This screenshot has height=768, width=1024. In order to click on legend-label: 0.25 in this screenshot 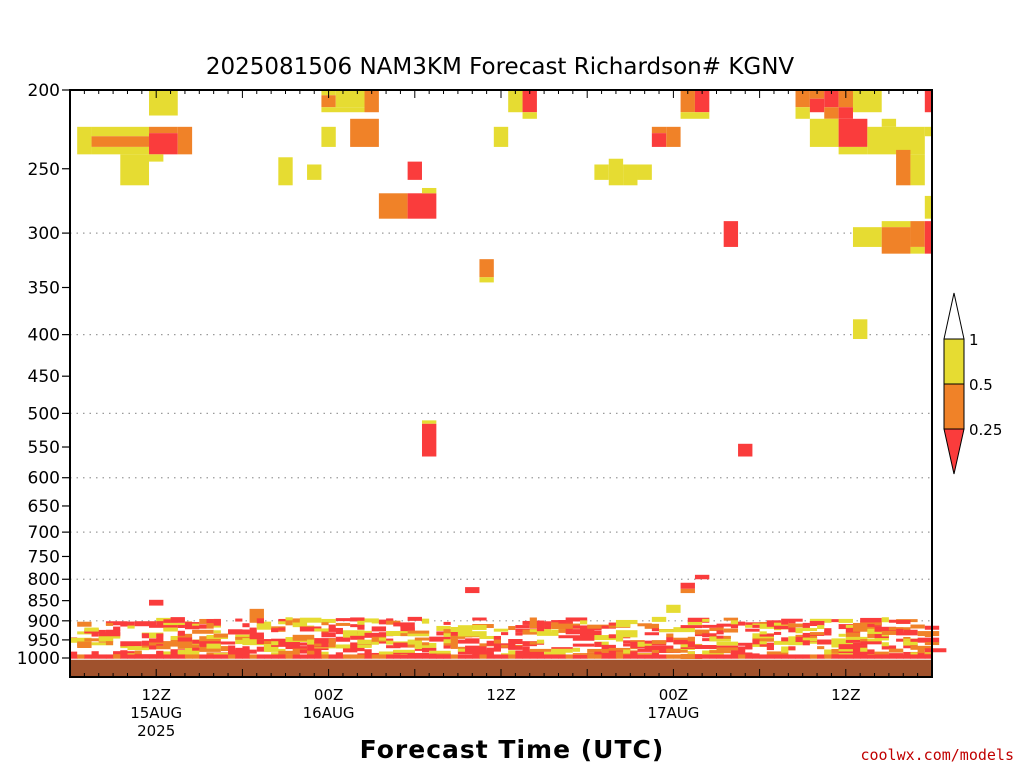, I will do `click(985, 430)`.